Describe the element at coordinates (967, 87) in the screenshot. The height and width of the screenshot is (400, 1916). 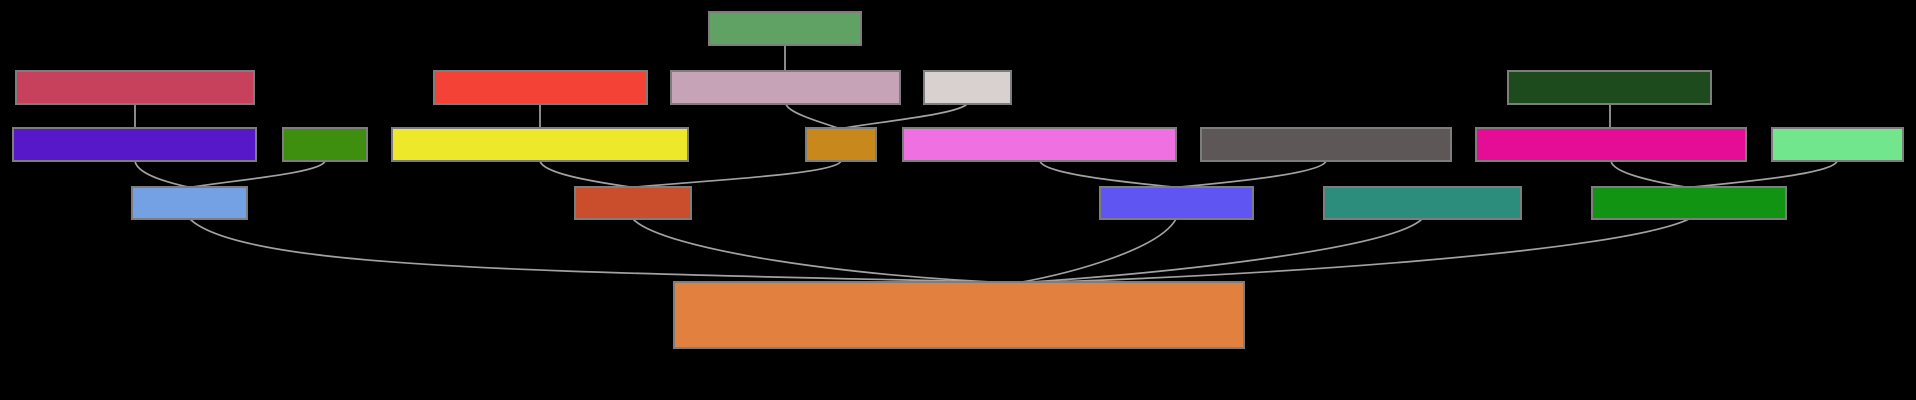
I see `graph-node-pale-gray` at that location.